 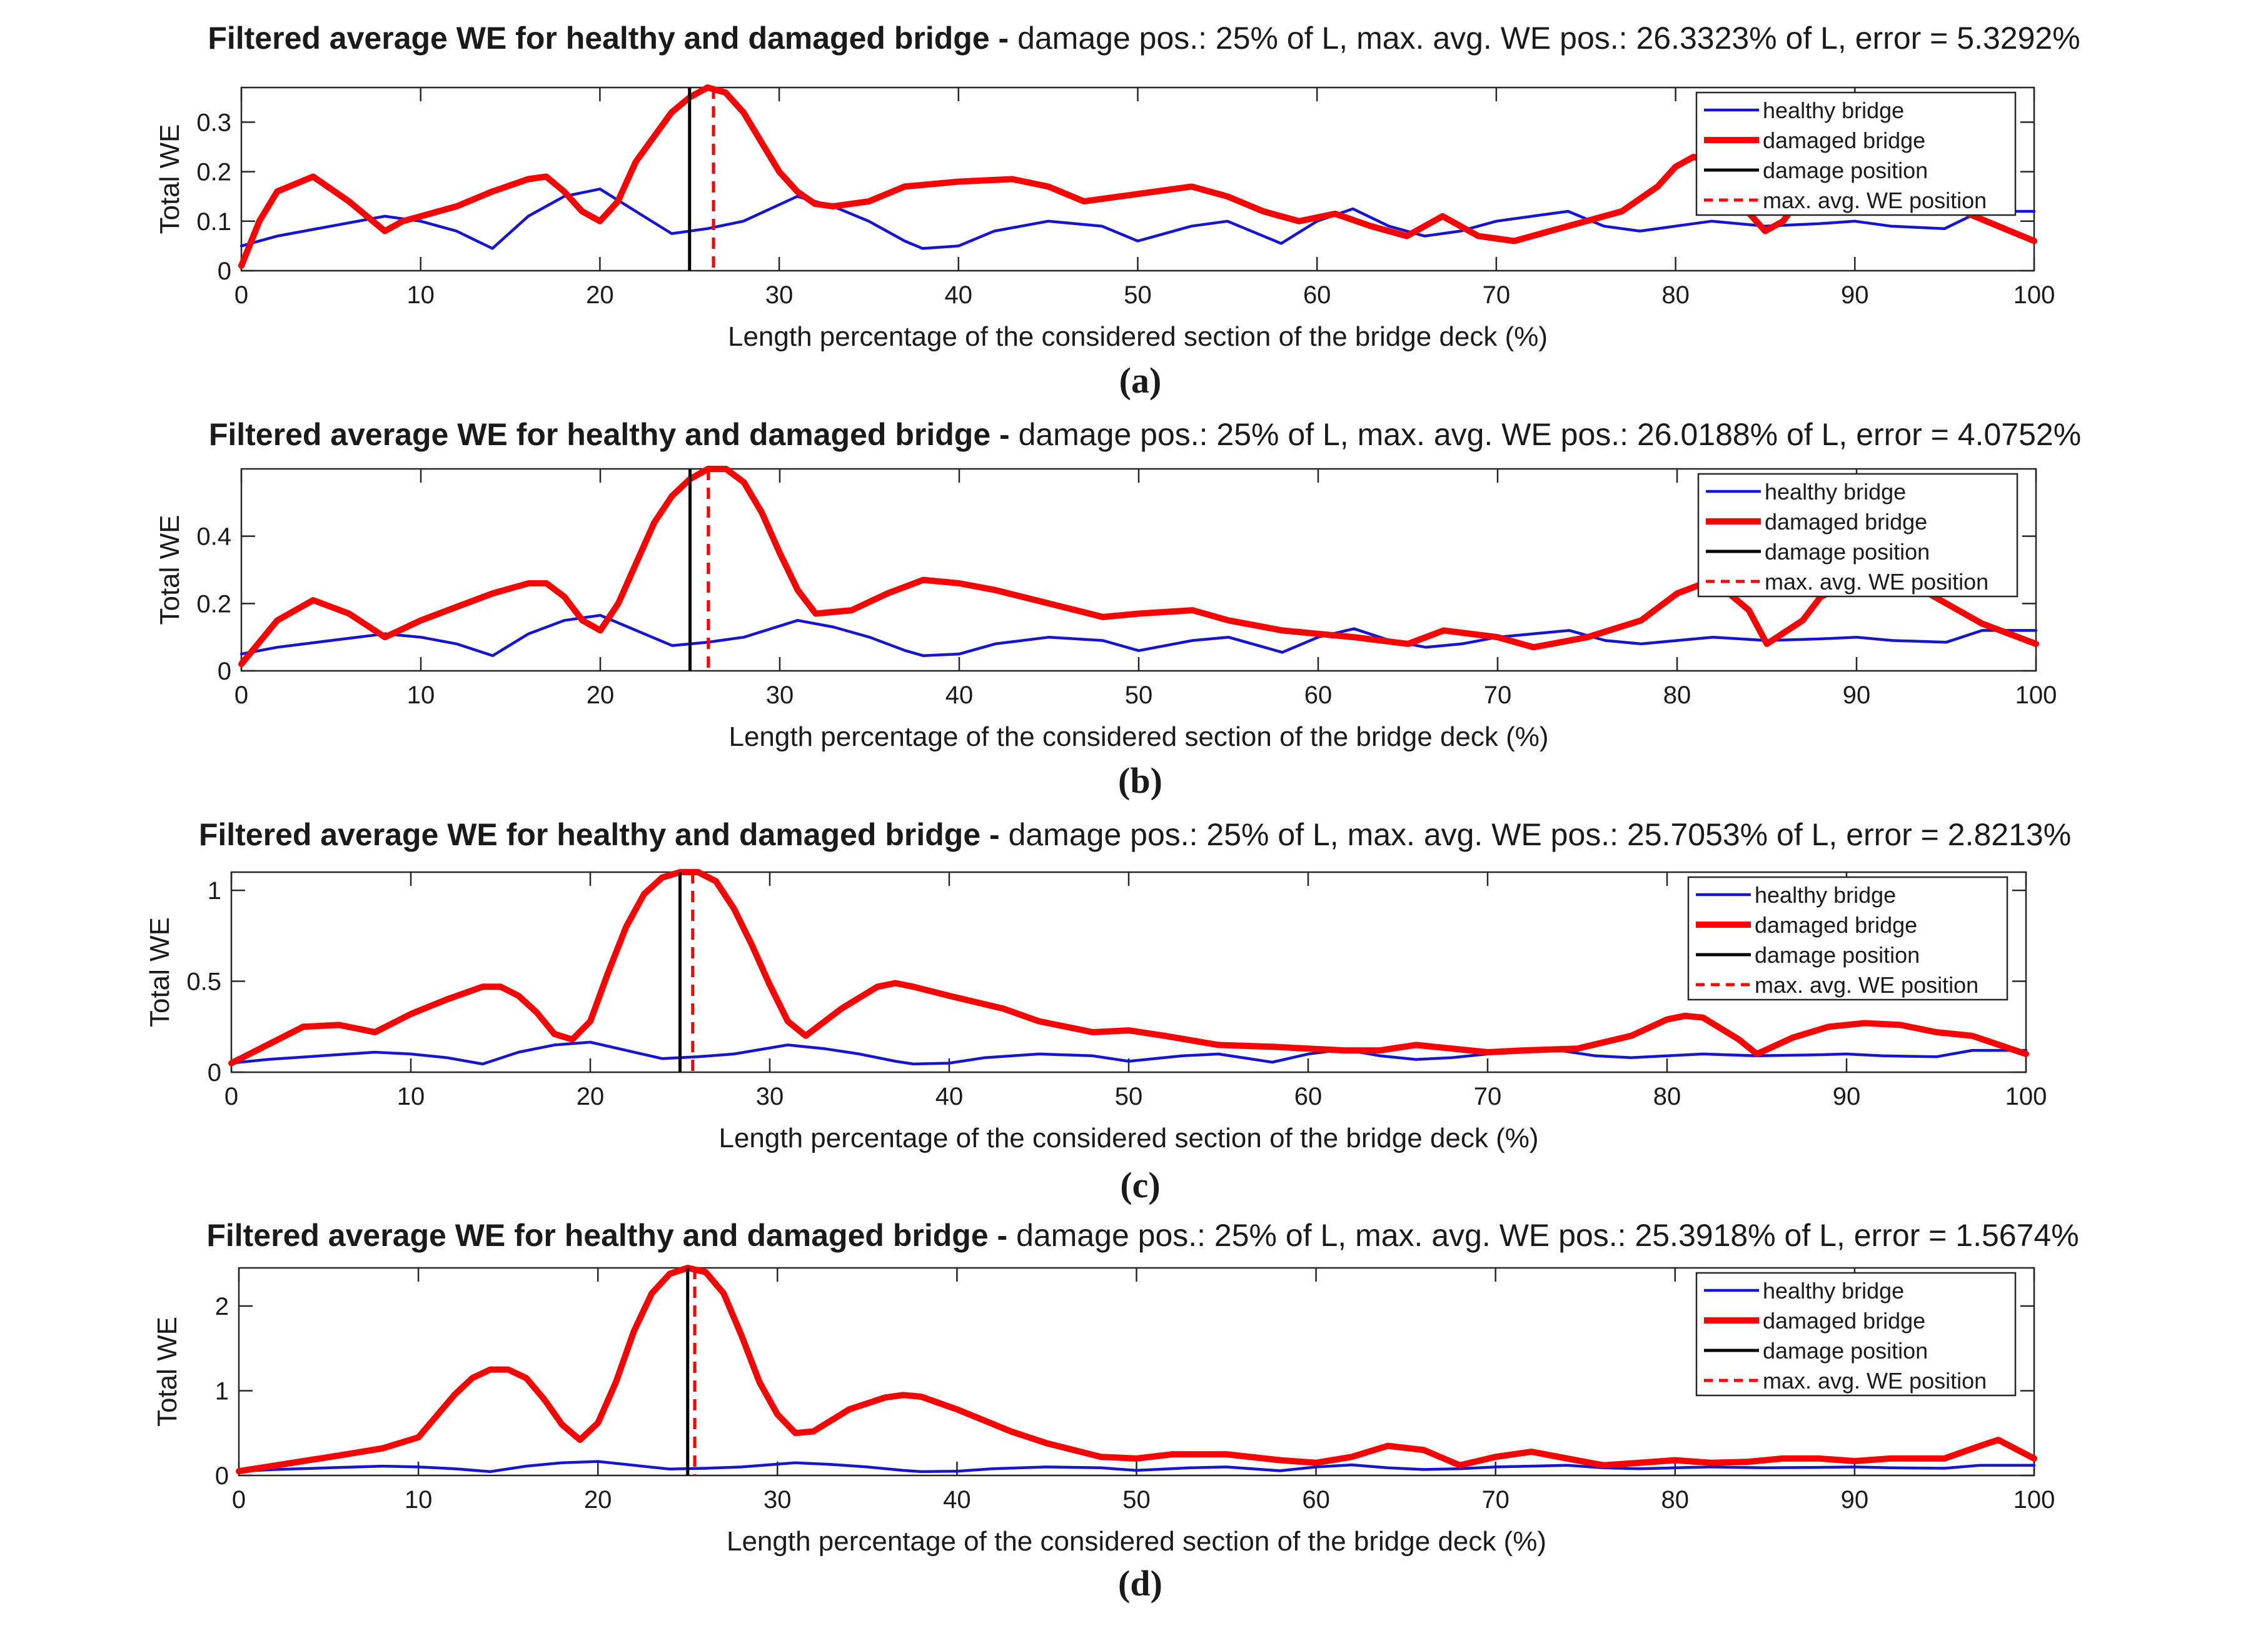 What do you see at coordinates (214, 537) in the screenshot?
I see `y-tick-label: 0.4` at bounding box center [214, 537].